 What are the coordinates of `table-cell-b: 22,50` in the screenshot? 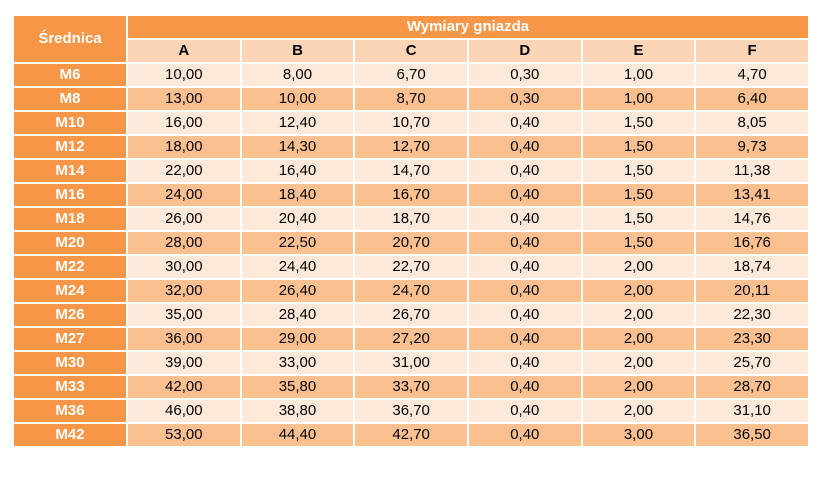 It's located at (297, 243).